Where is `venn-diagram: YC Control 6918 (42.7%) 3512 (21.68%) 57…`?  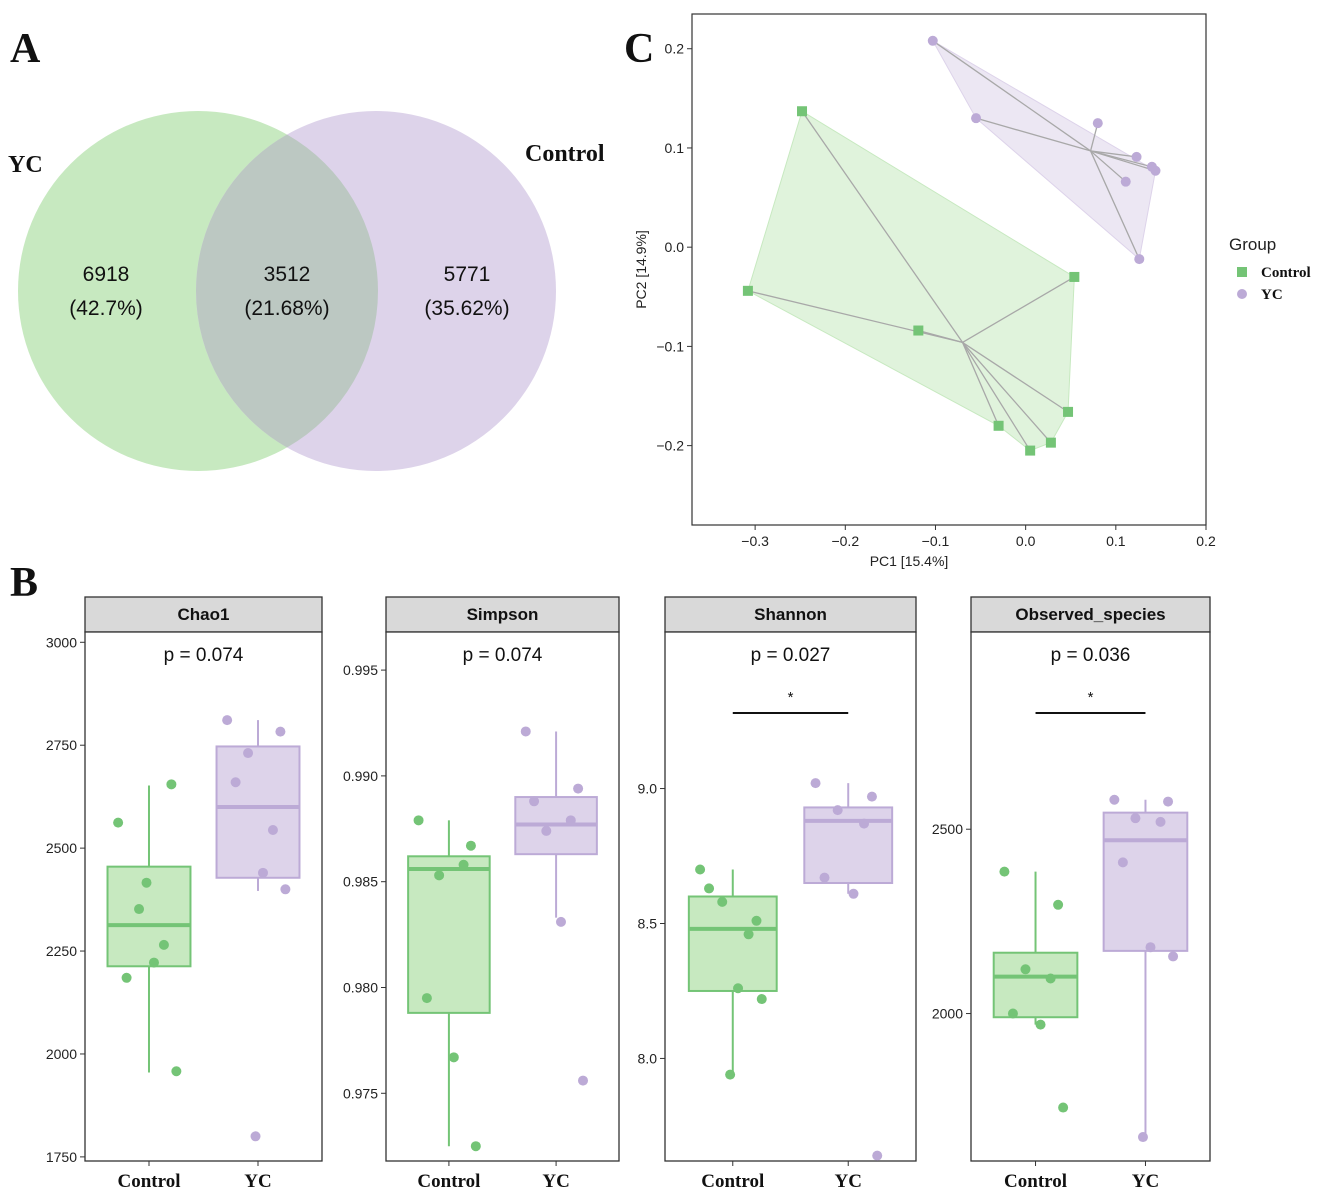
venn-diagram: YC Control 6918 (42.7%) 3512 (21.68%) 57… is located at coordinates (306, 291).